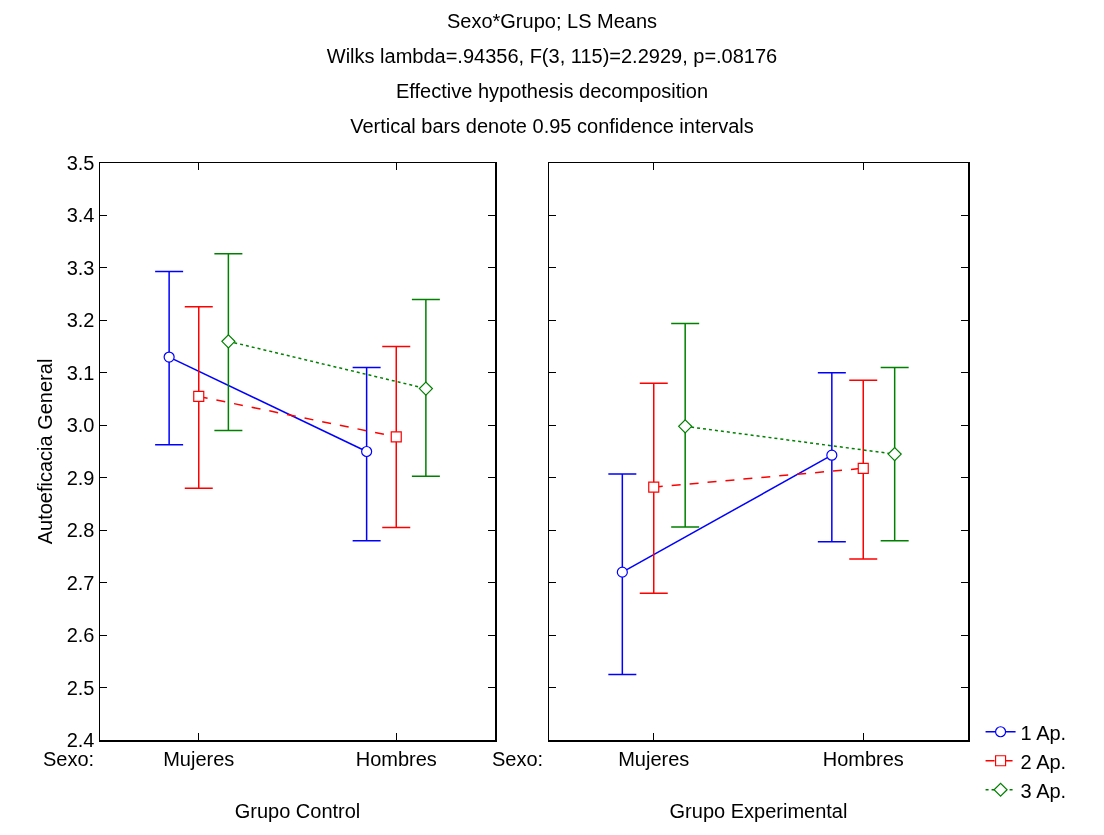  Describe the element at coordinates (80, 530) in the screenshot. I see `y-tick-label: 2.8` at that location.